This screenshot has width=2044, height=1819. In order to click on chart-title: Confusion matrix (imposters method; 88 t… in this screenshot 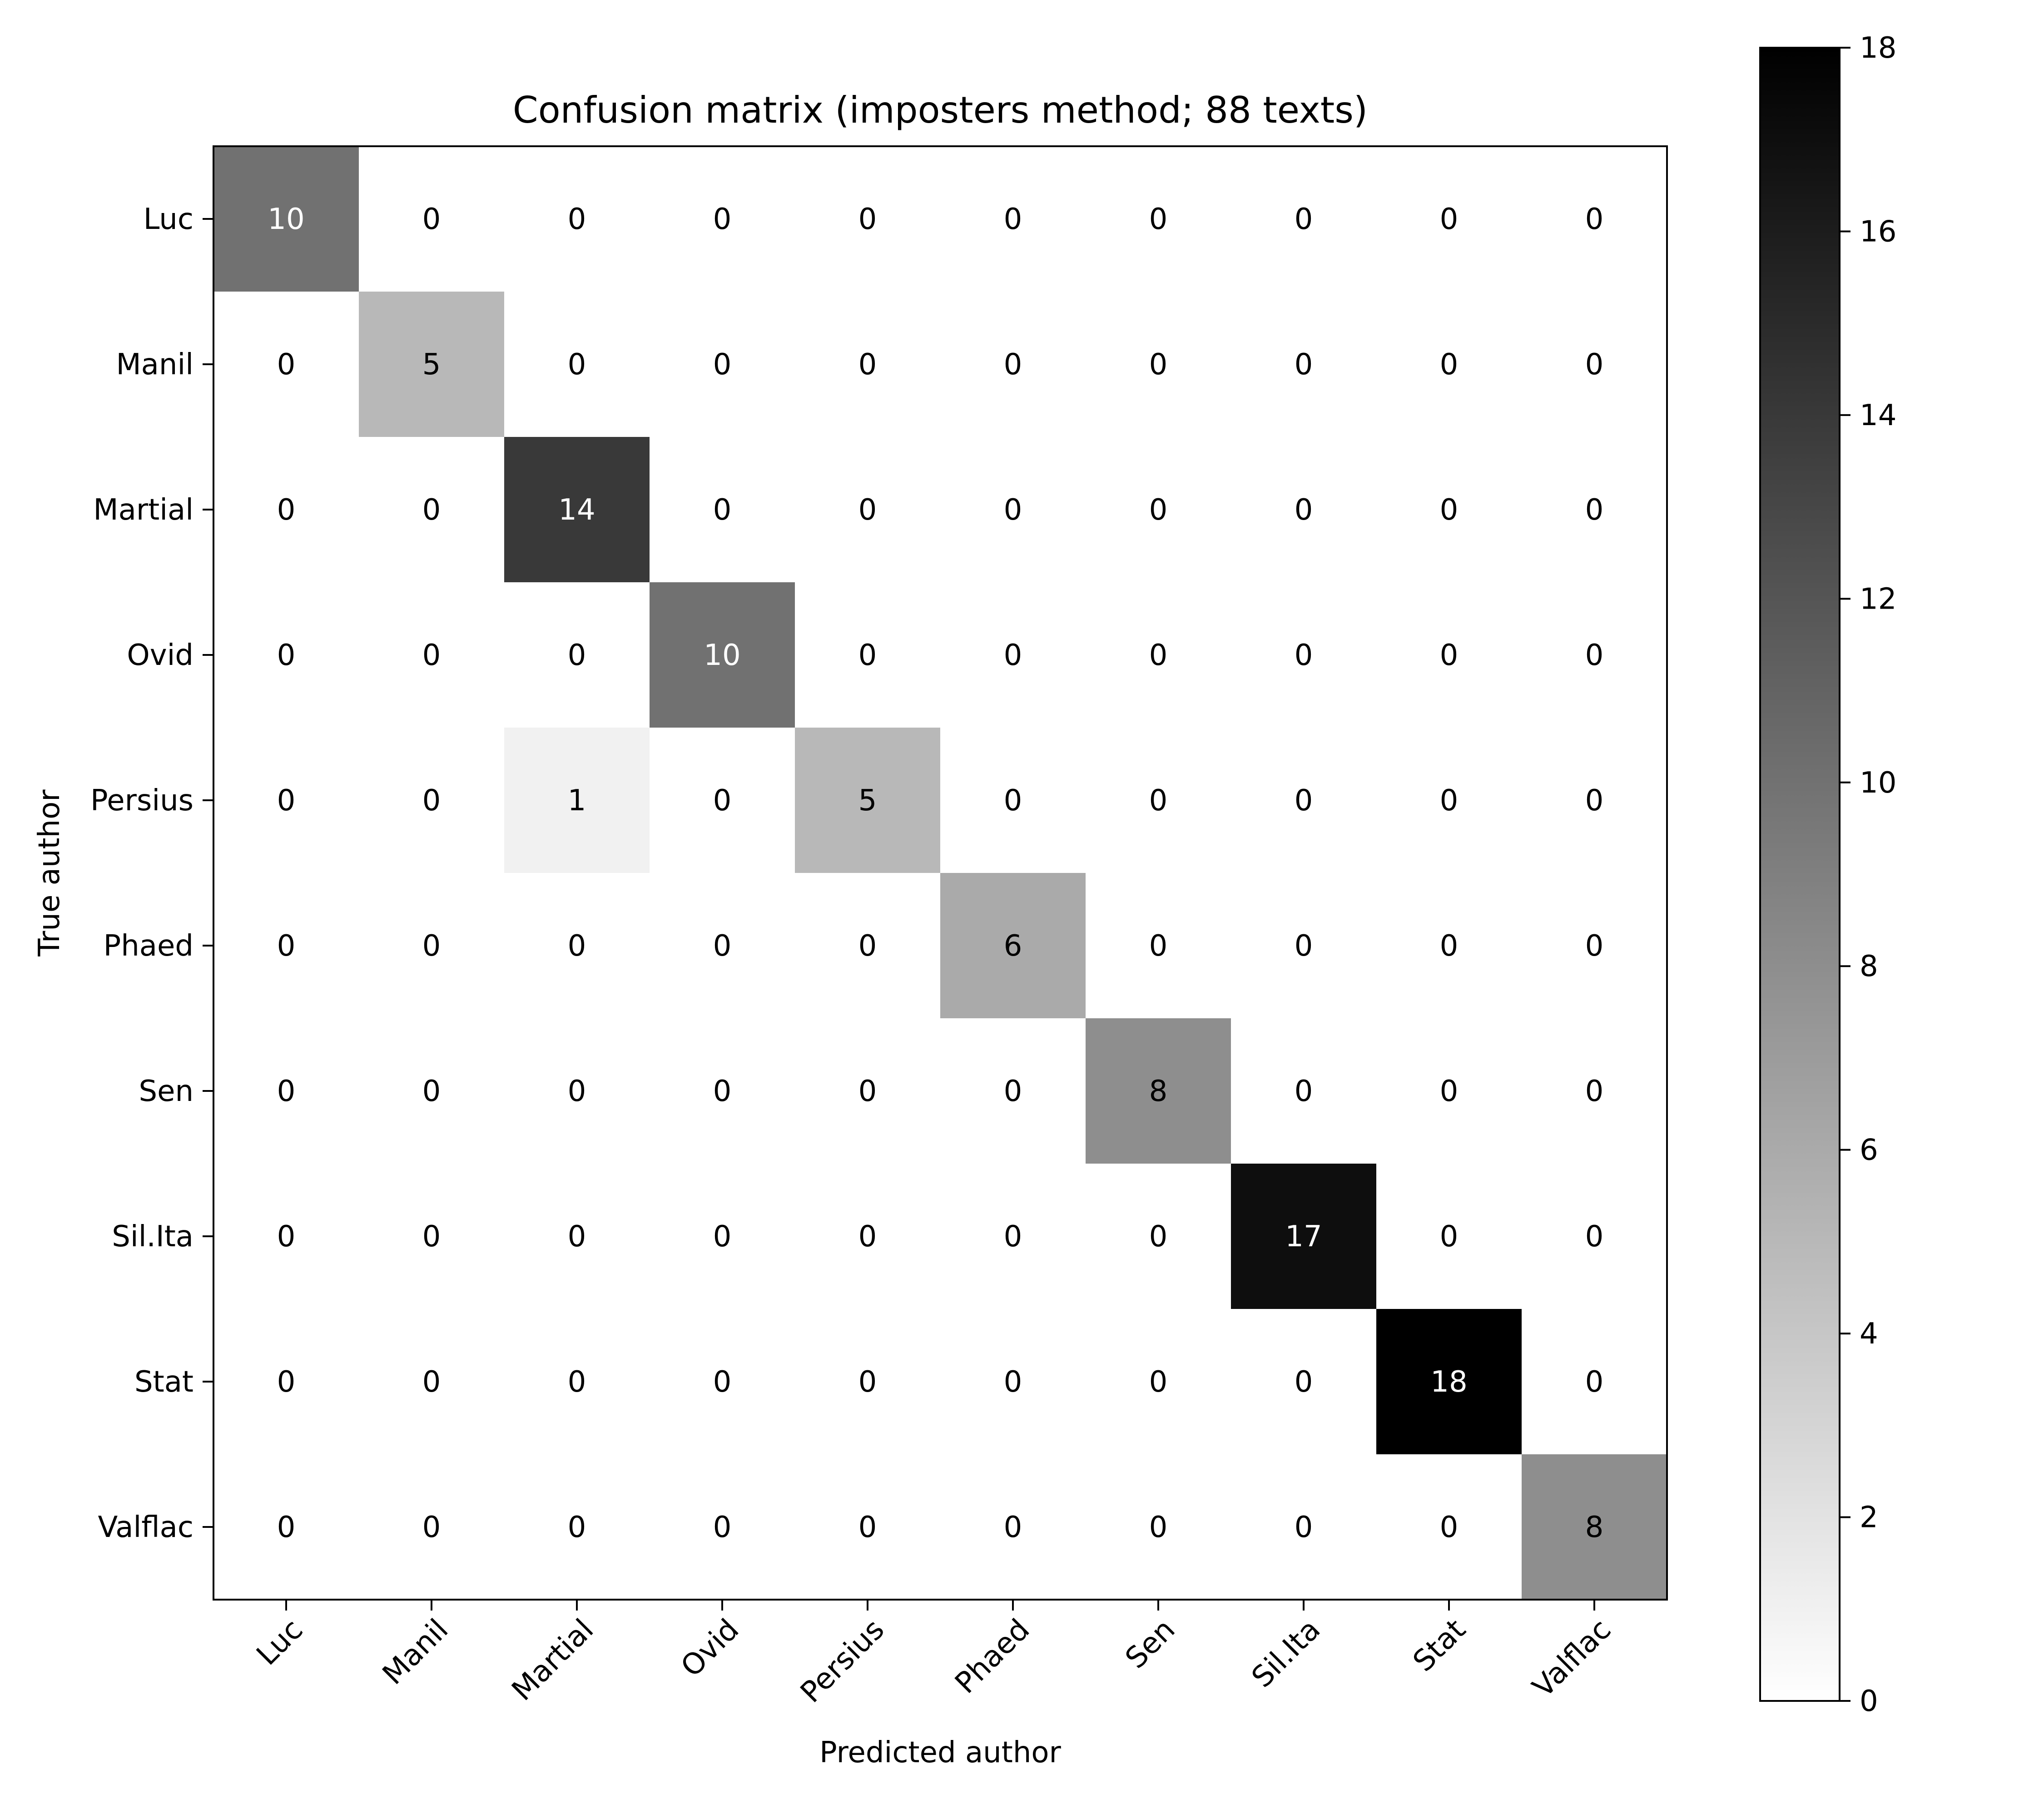, I will do `click(940, 110)`.